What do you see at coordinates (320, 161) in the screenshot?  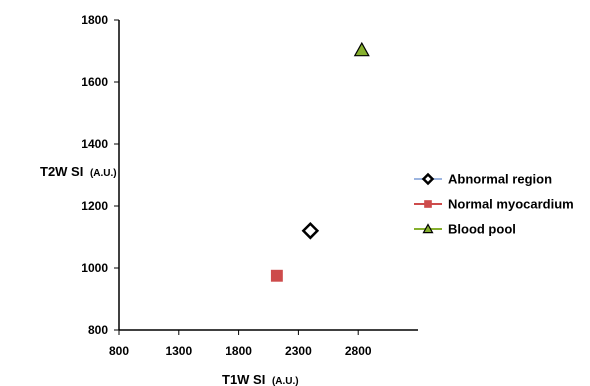 I see `data-points` at bounding box center [320, 161].